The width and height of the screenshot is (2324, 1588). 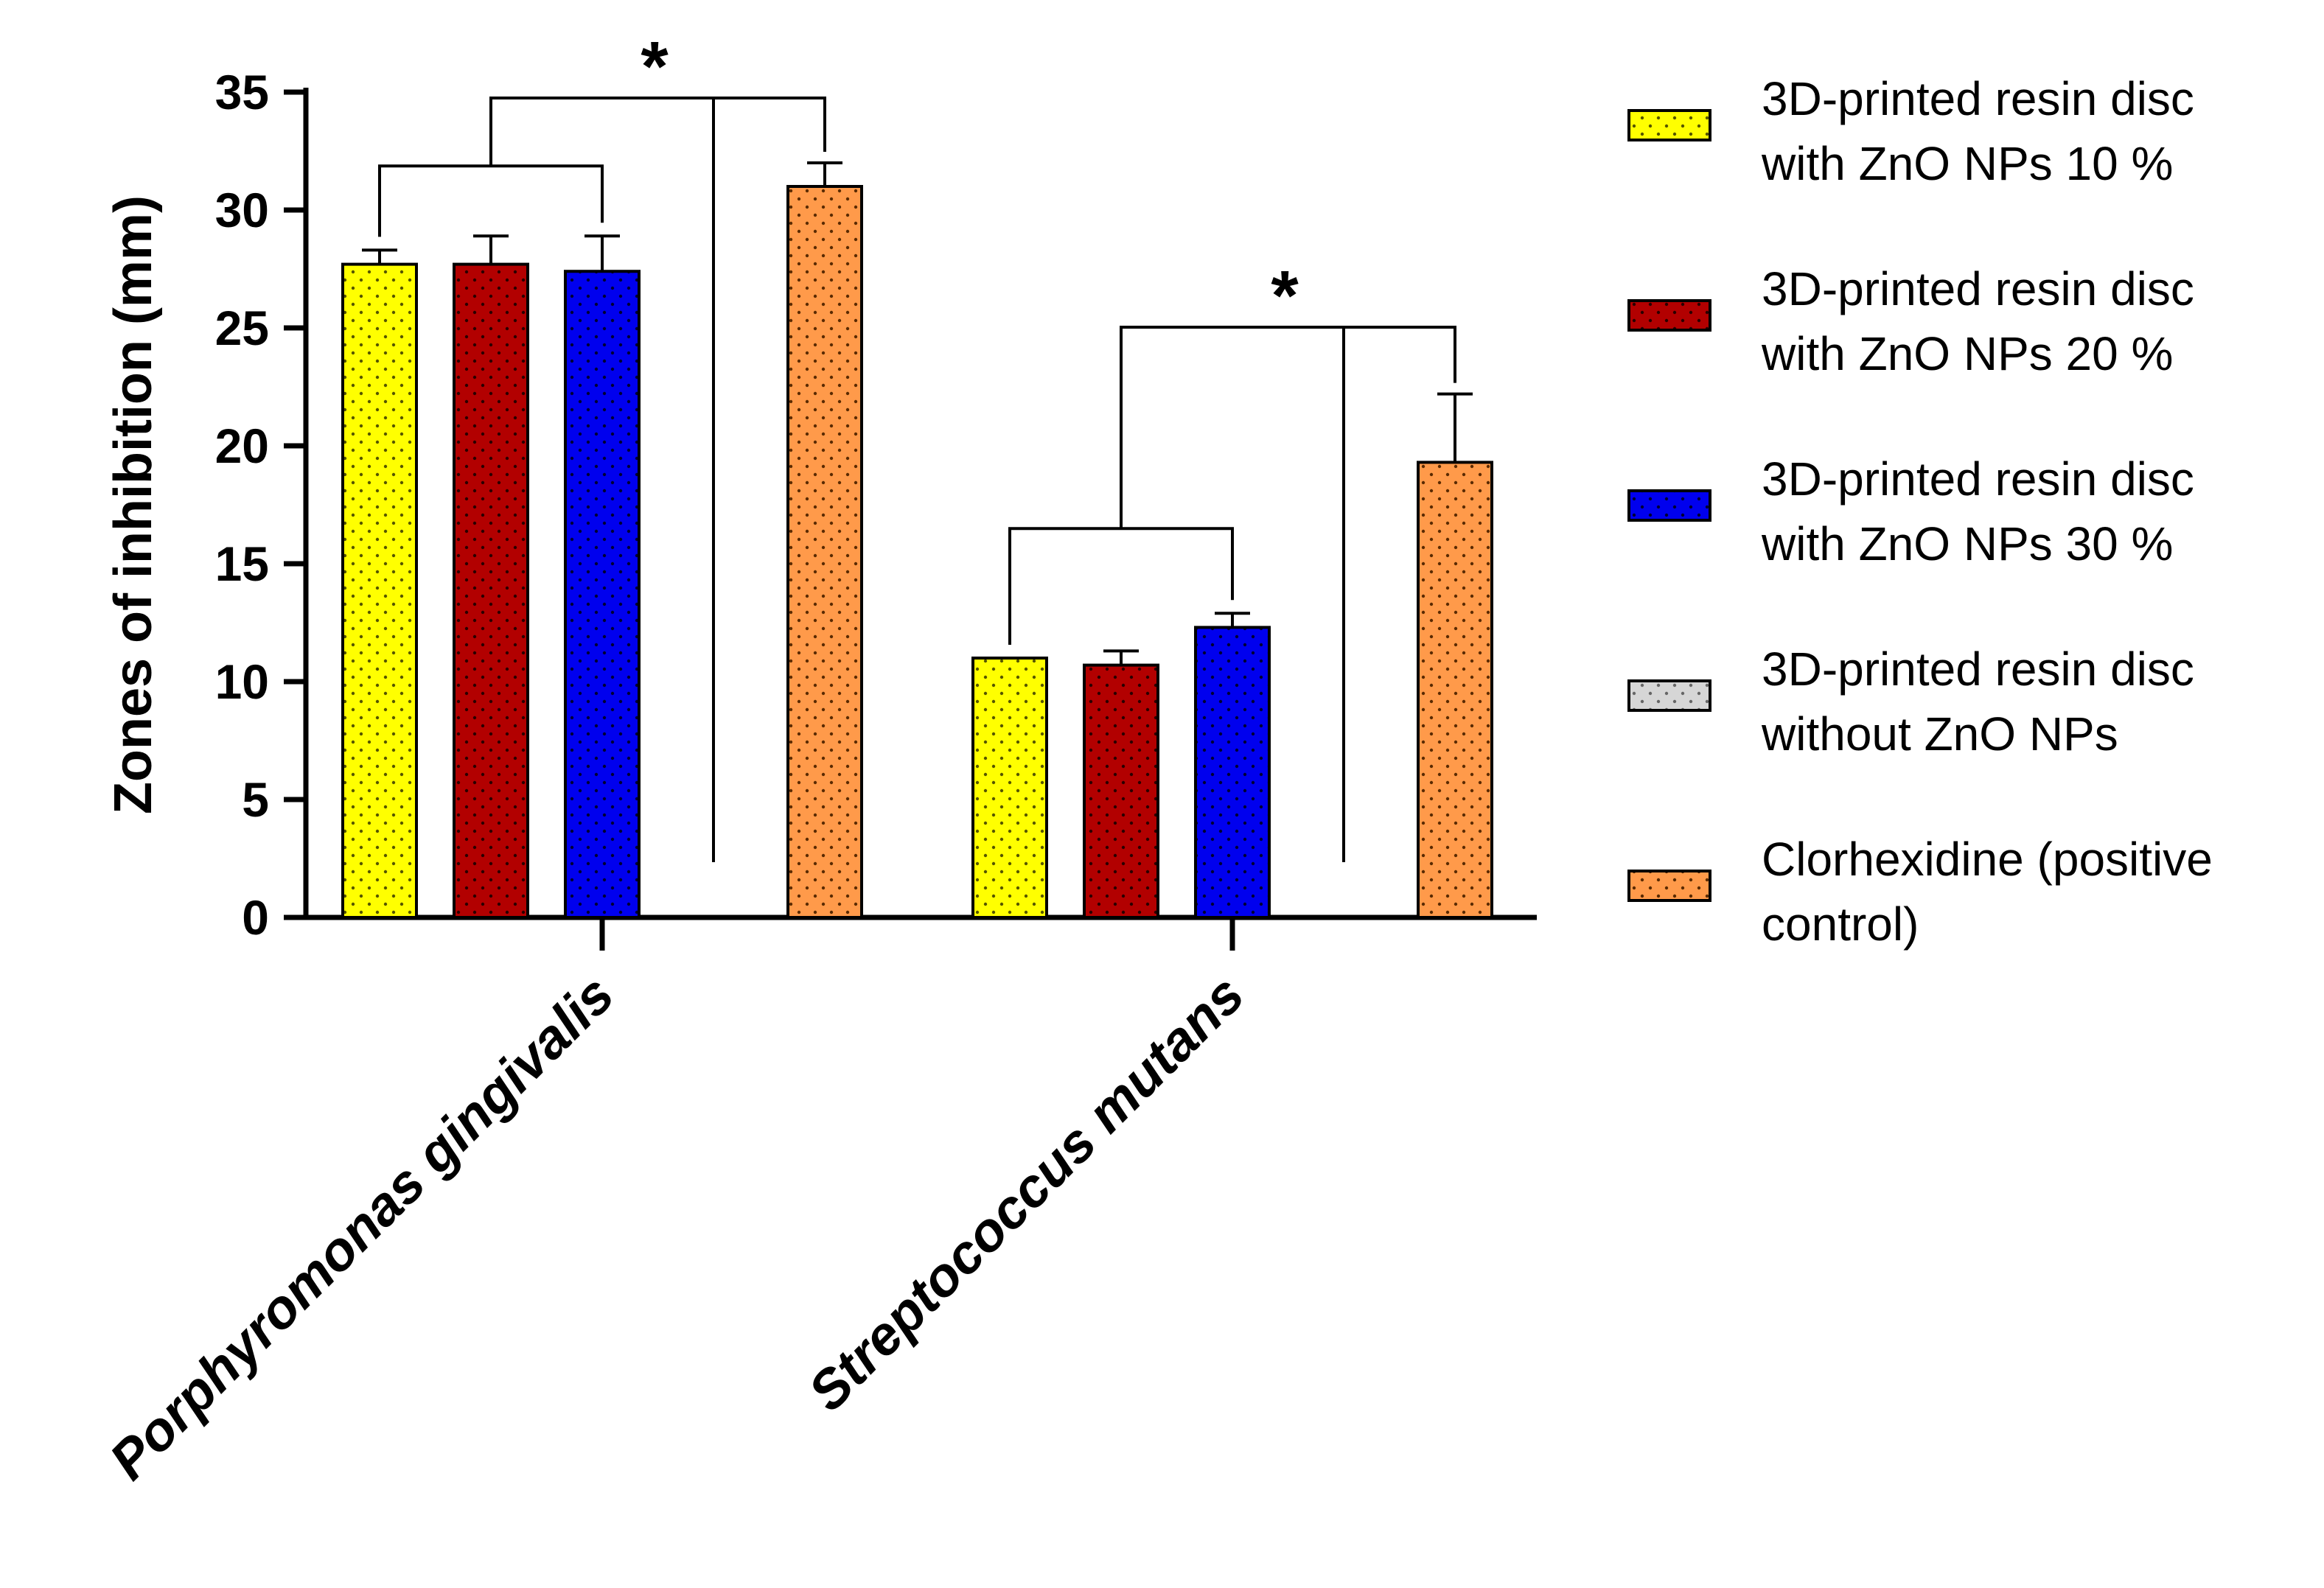 What do you see at coordinates (242, 681) in the screenshot?
I see `y-tick-label: 10` at bounding box center [242, 681].